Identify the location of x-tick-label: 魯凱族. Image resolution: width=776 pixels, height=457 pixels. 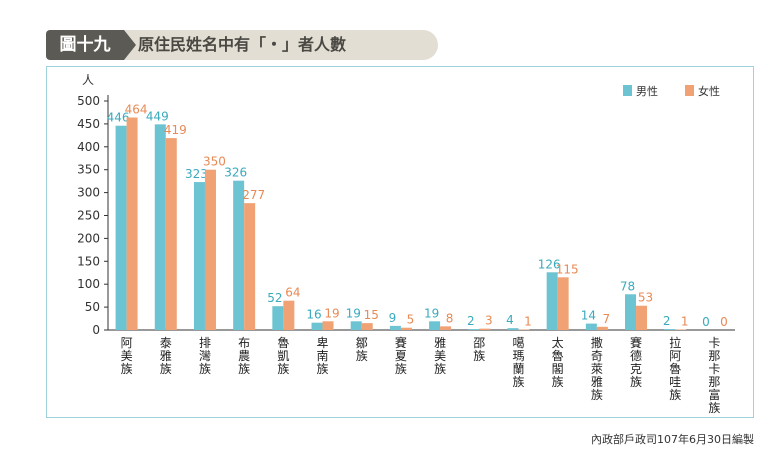
(283, 356).